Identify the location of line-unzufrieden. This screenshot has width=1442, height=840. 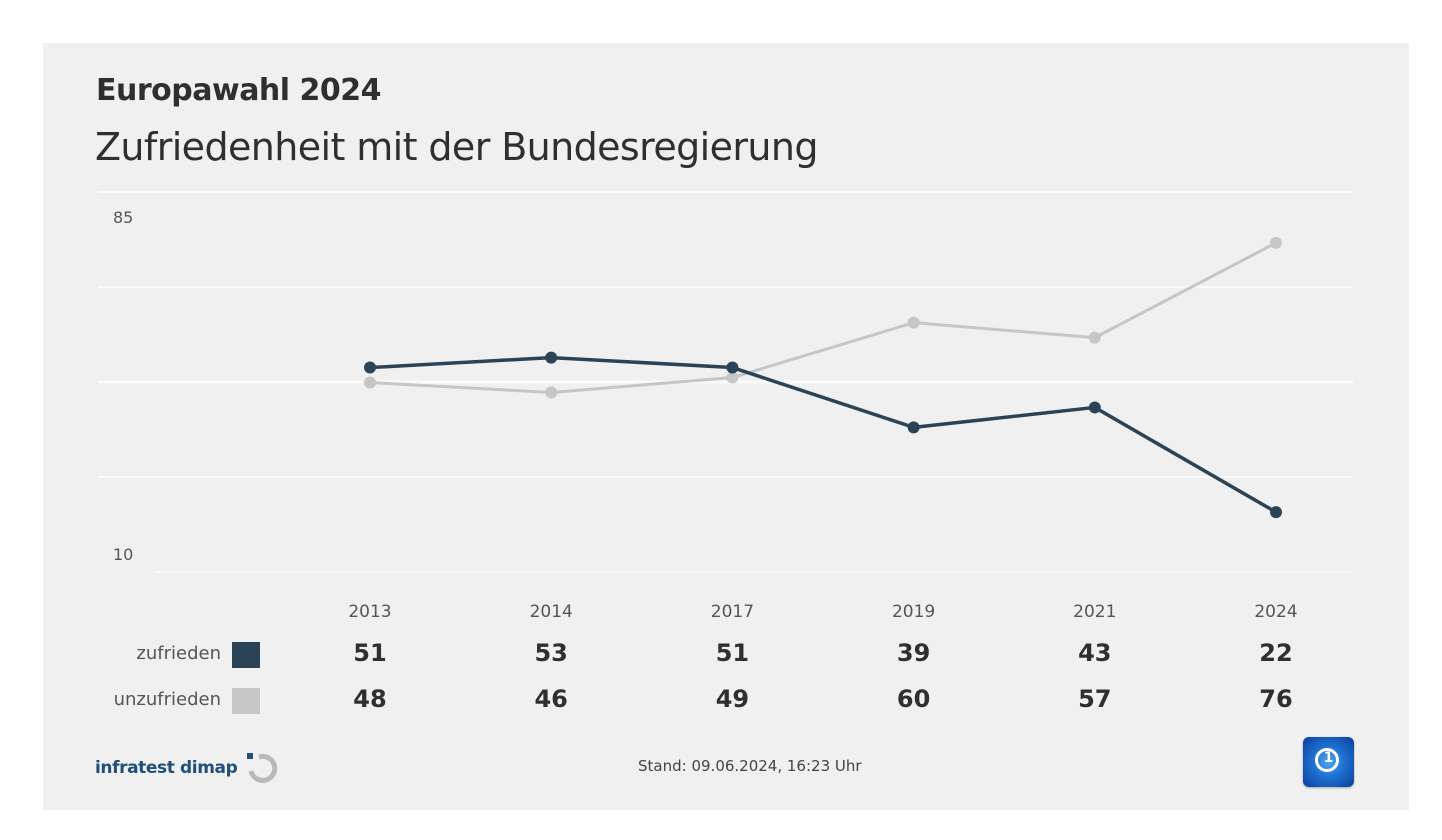
(823, 317).